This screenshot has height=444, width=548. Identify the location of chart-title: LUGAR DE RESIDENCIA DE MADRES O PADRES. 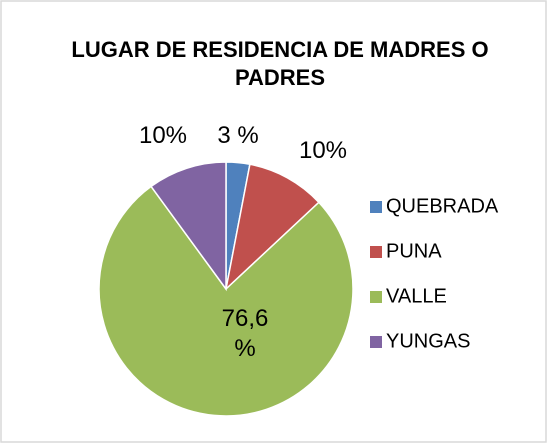
(280, 63).